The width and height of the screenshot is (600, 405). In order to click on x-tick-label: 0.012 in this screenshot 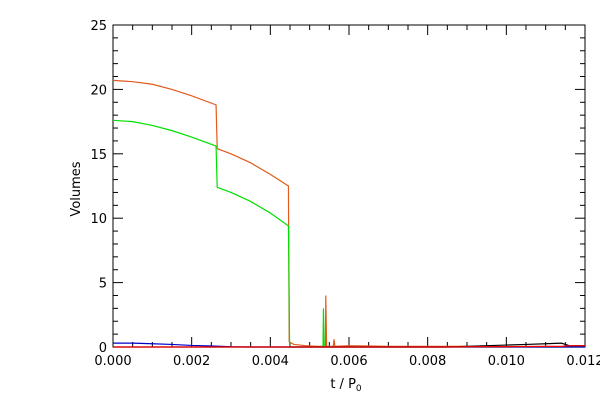, I will do `click(583, 361)`.